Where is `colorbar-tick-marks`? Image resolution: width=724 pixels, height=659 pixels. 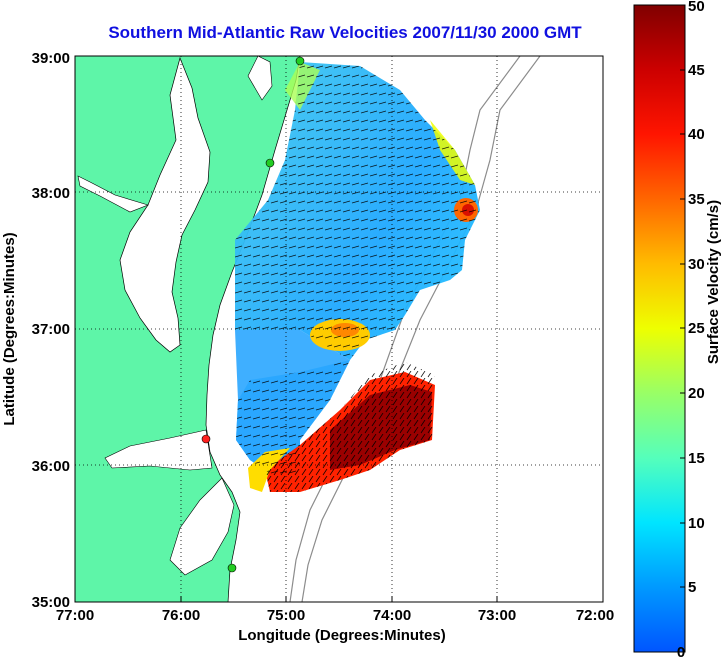
colorbar-tick-marks is located at coordinates (682, 296).